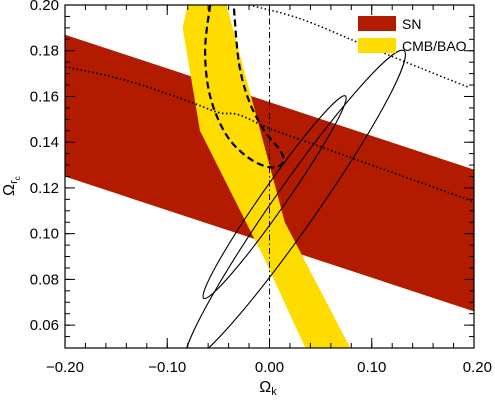 Image resolution: width=495 pixels, height=402 pixels. I want to click on y-axis-title: Ωrc, so click(11, 186).